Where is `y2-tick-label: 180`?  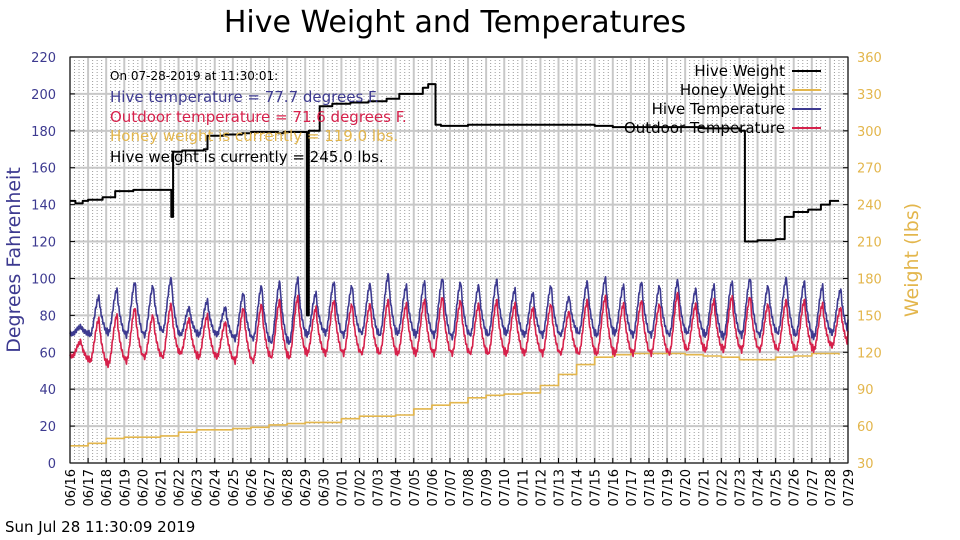 y2-tick-label: 180 is located at coordinates (869, 279).